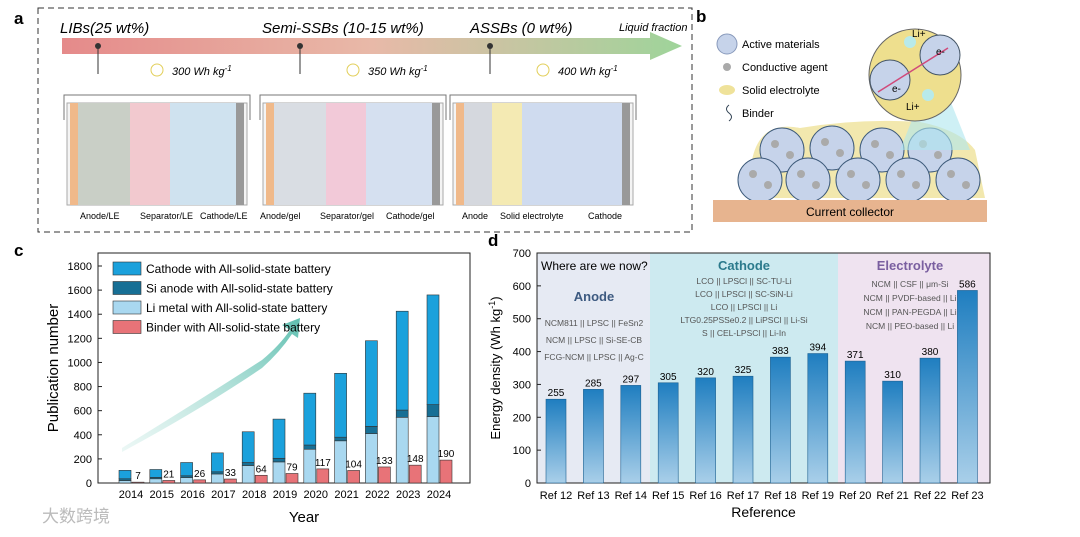 This screenshot has width=1080, height=537. Describe the element at coordinates (781, 45) in the screenshot. I see `legend-label: Active materials` at that location.